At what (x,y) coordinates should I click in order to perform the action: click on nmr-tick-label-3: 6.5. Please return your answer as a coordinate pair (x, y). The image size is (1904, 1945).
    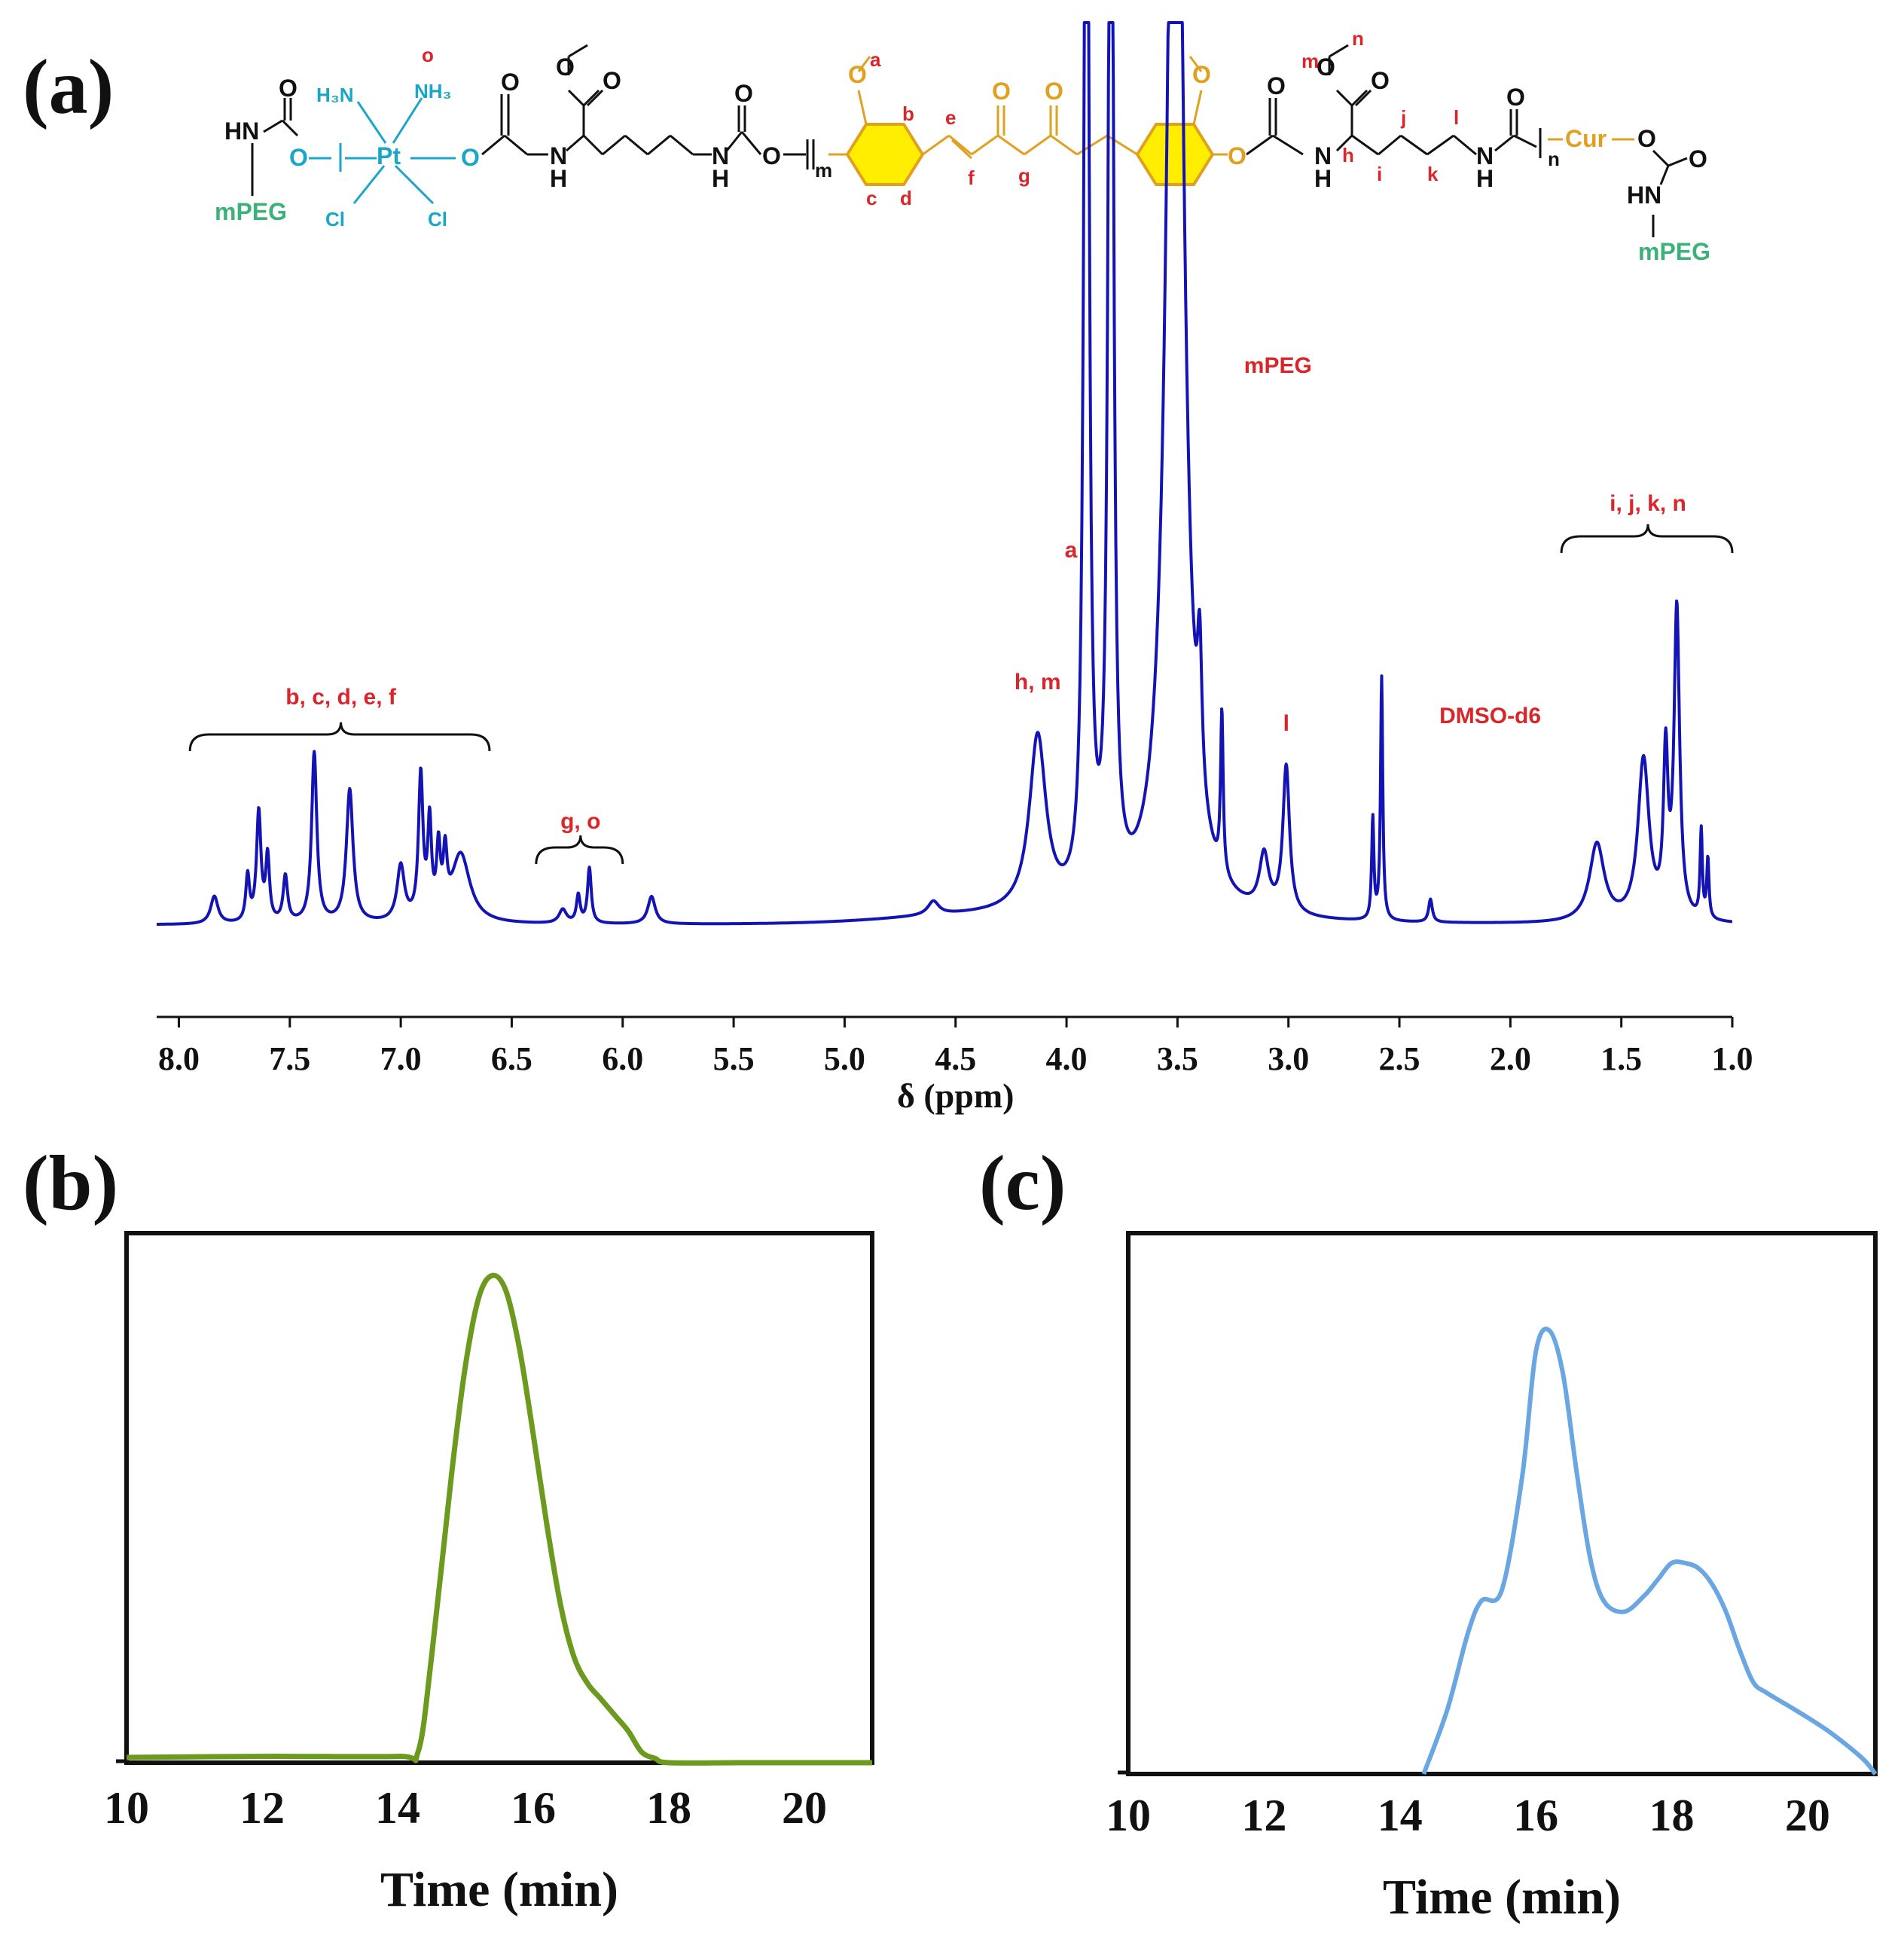
    Looking at the image, I should click on (511, 1058).